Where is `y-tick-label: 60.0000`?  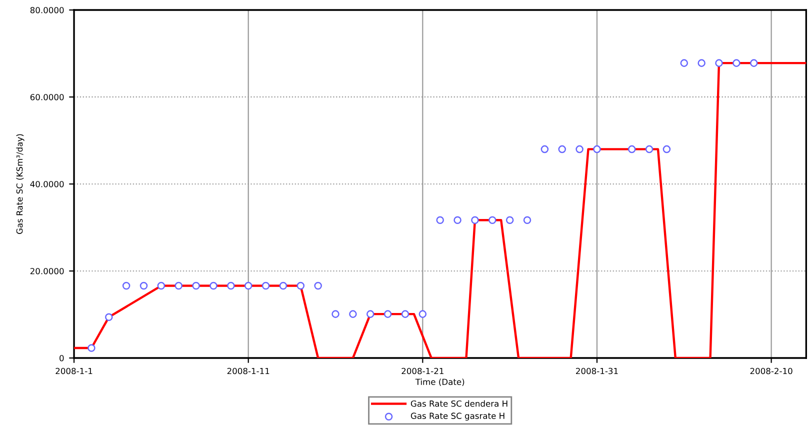
y-tick-label: 60.0000 is located at coordinates (47, 97).